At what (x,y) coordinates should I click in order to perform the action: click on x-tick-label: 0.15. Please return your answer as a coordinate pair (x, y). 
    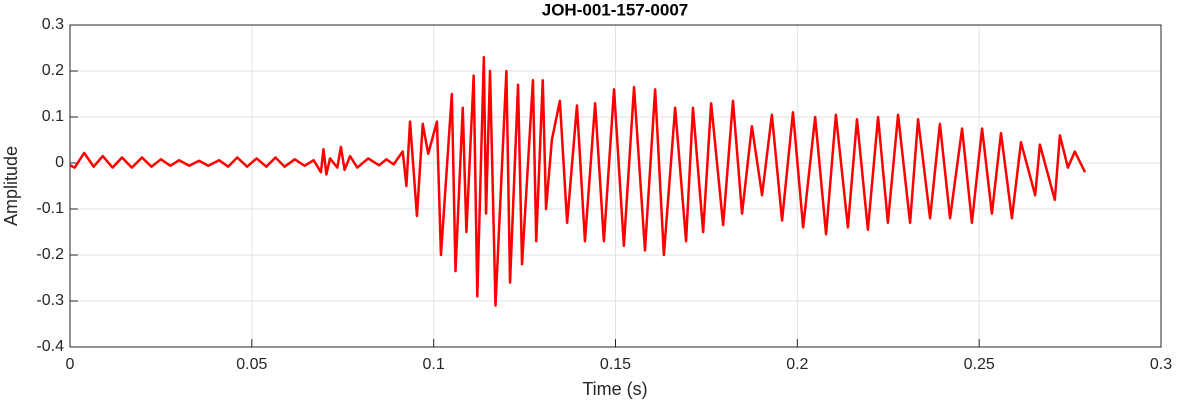
    Looking at the image, I should click on (615, 364).